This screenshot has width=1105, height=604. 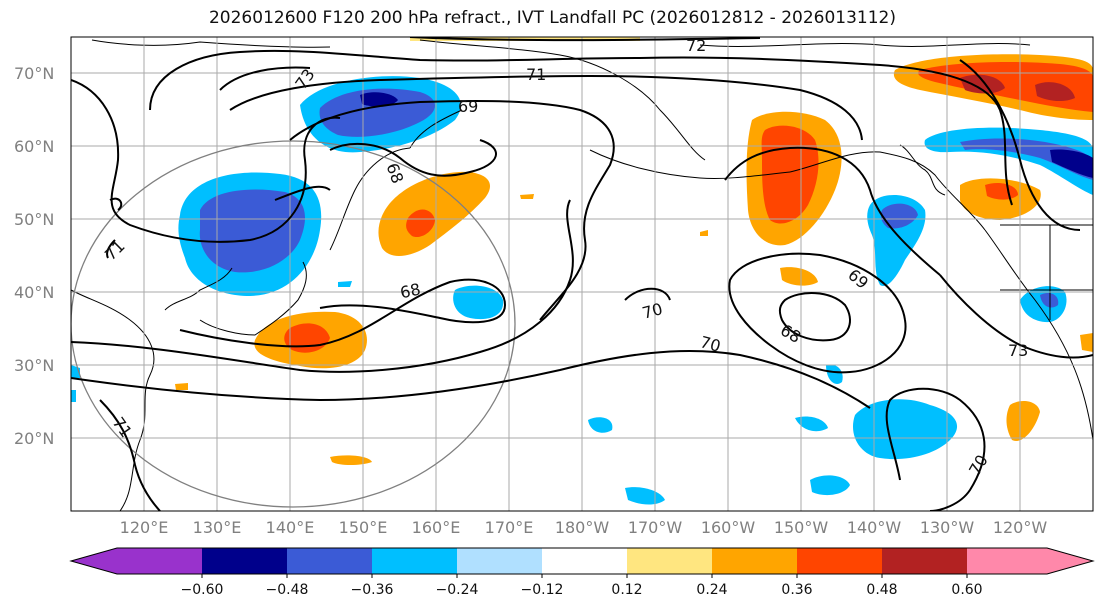 I want to click on colorbar-tick: 0.12, so click(x=626, y=590).